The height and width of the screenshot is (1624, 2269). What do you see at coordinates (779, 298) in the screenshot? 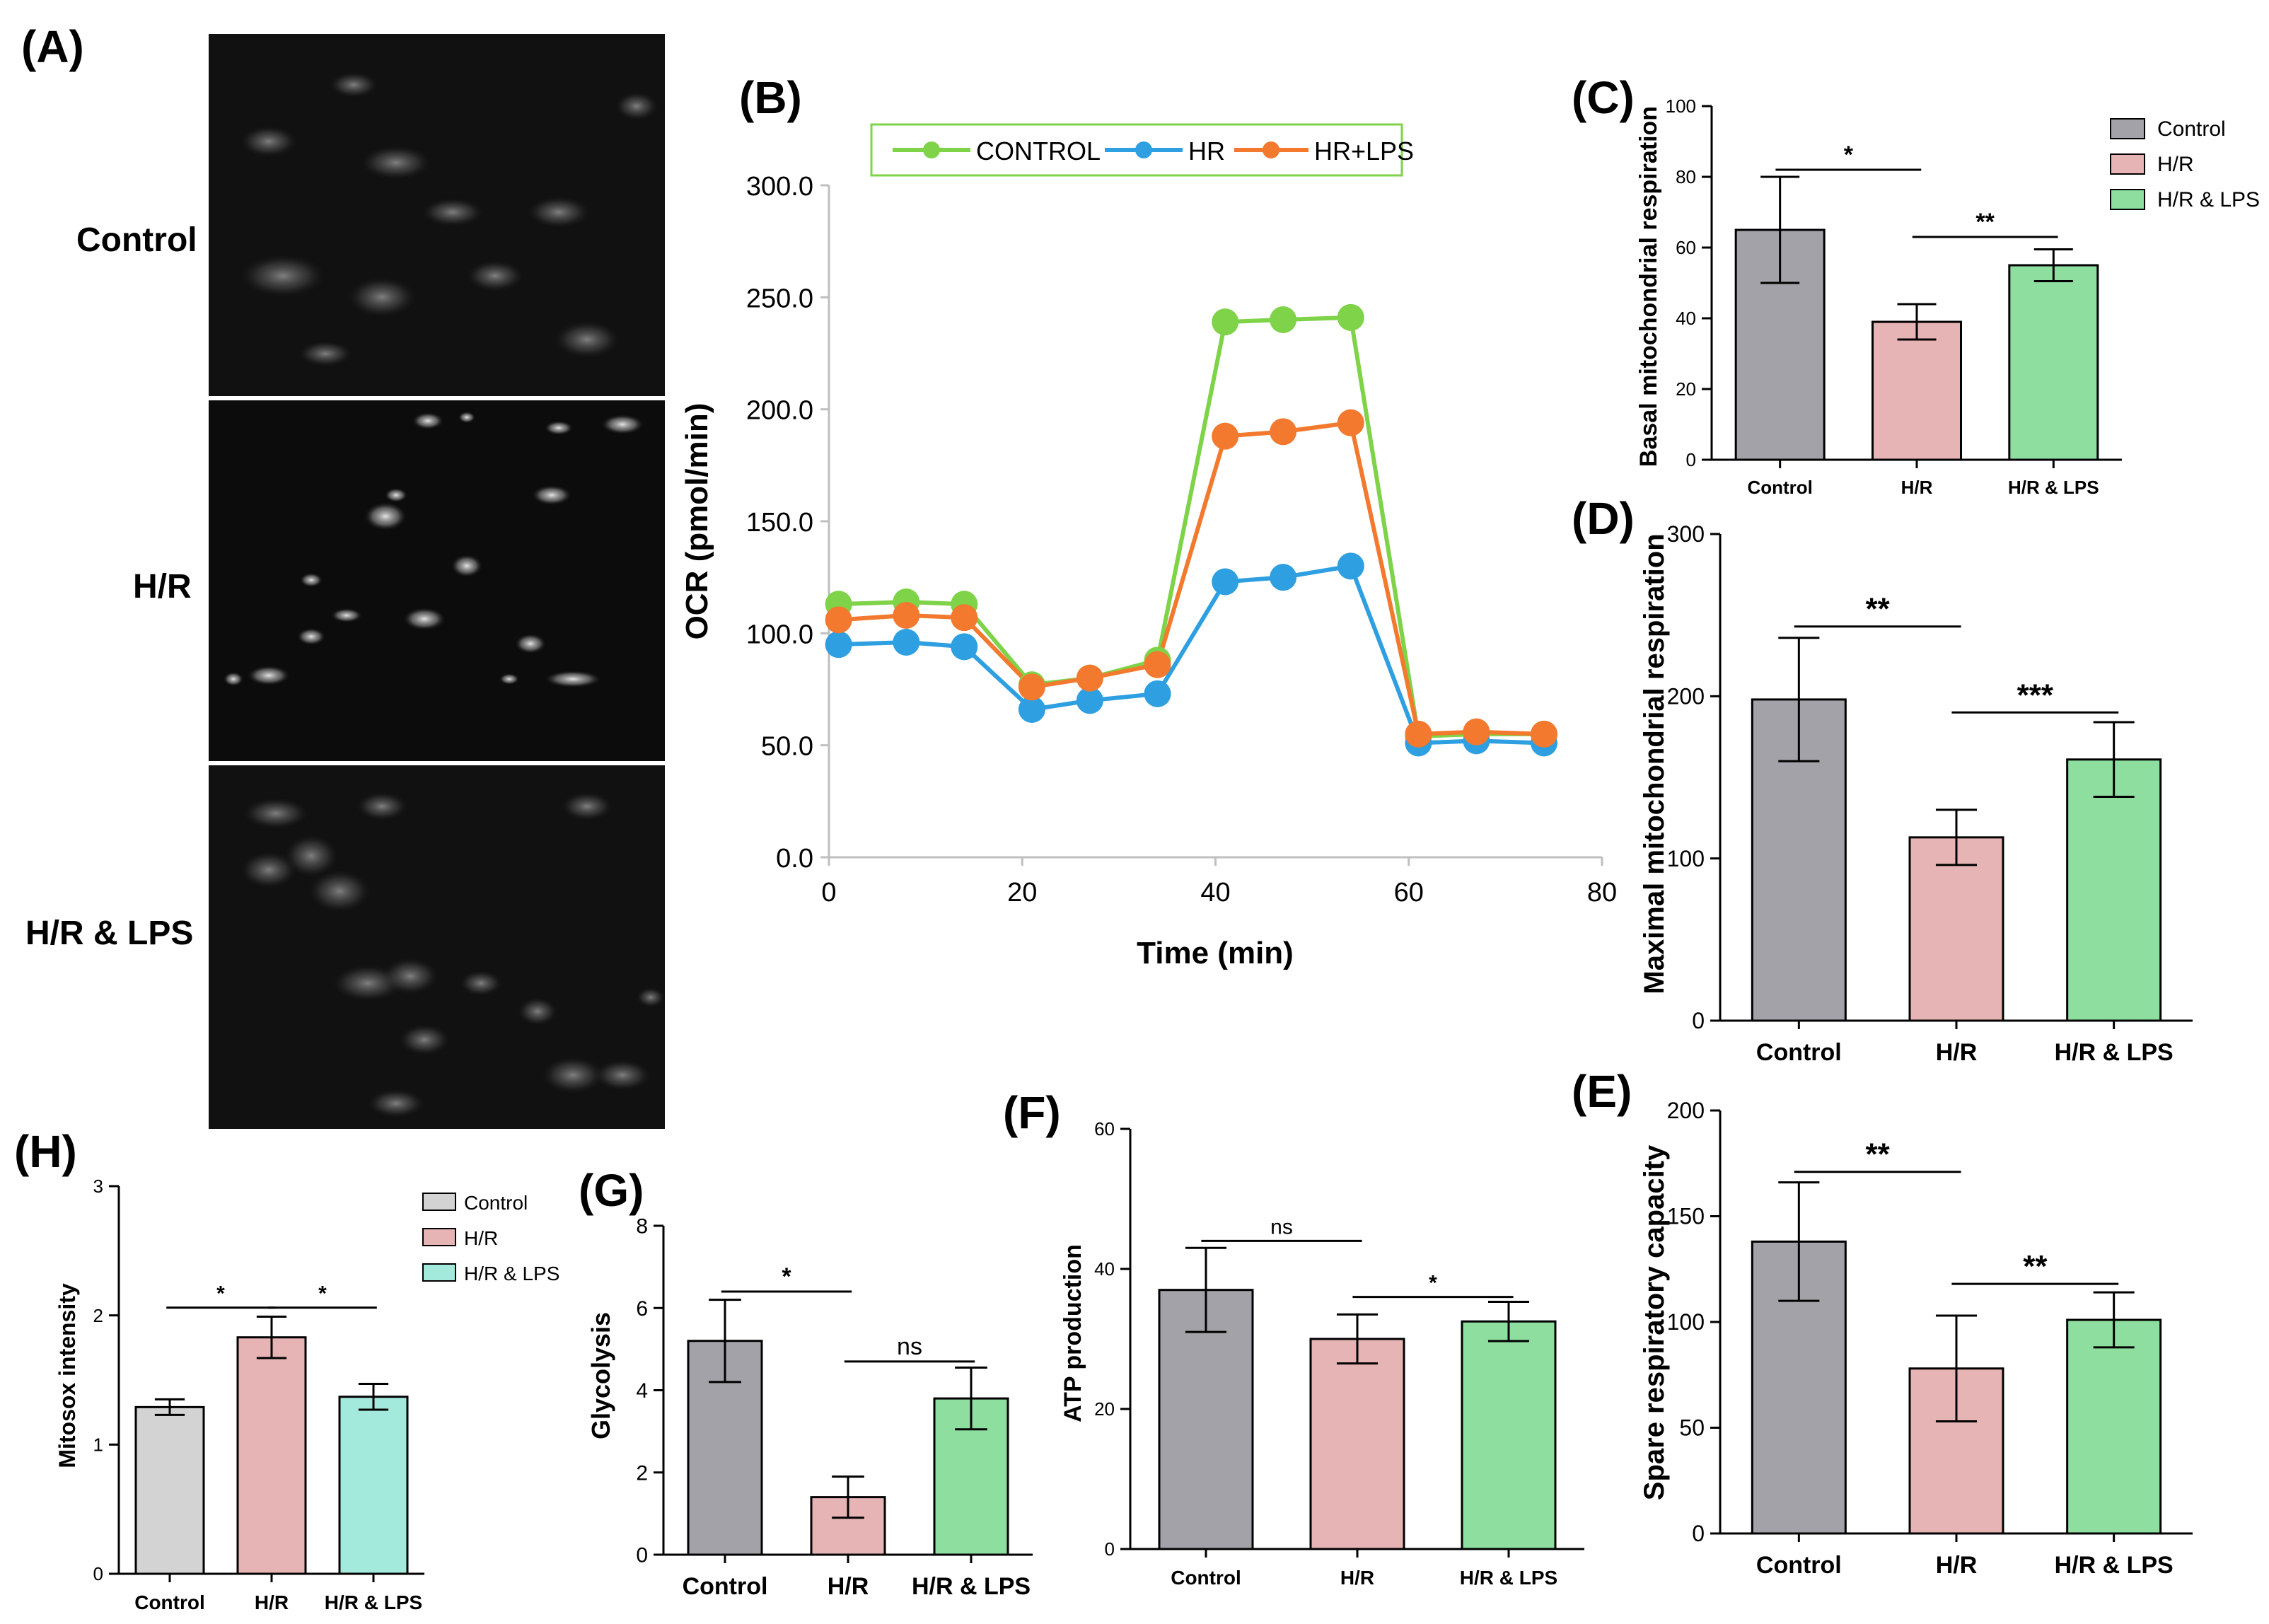
I see `panel-b-ytick-label: 250.0` at bounding box center [779, 298].